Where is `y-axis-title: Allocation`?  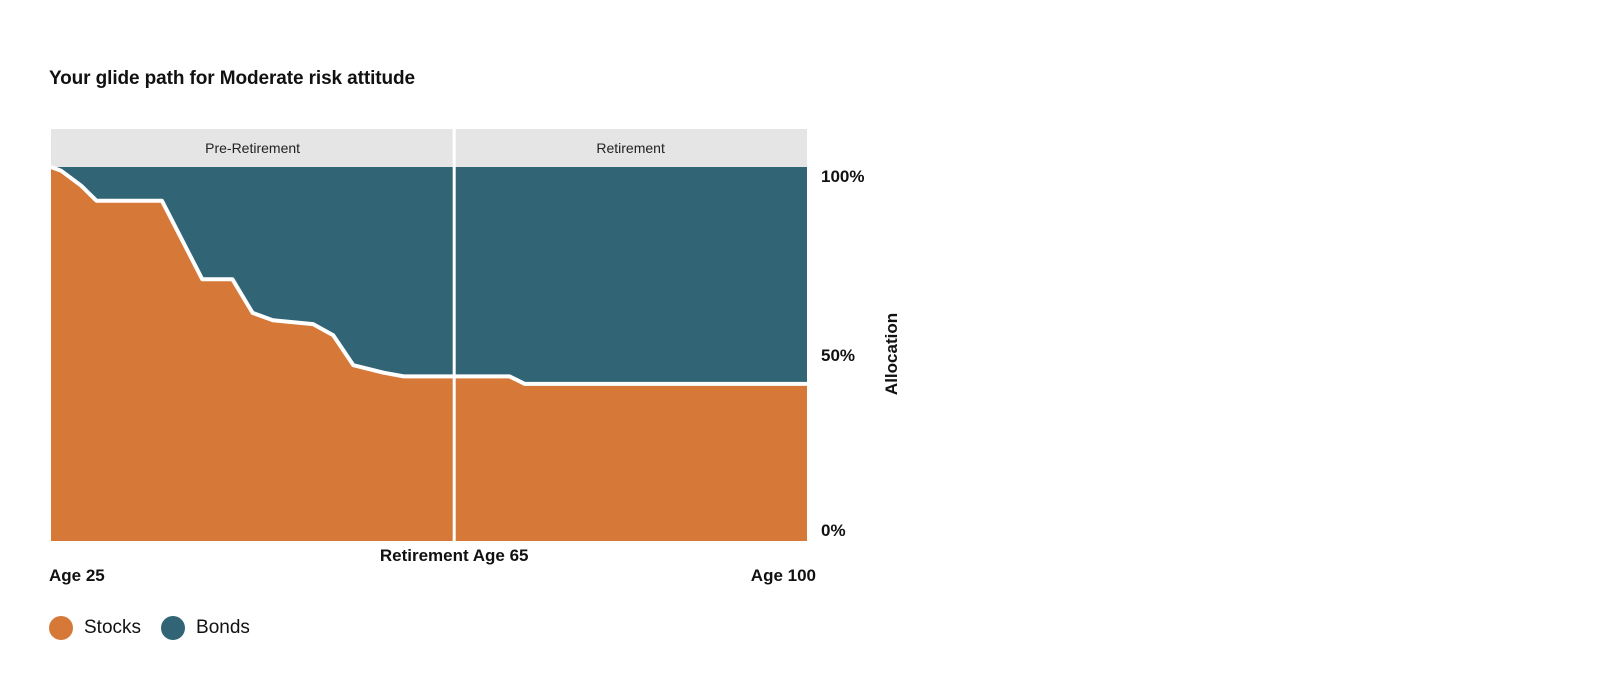 y-axis-title: Allocation is located at coordinates (891, 354).